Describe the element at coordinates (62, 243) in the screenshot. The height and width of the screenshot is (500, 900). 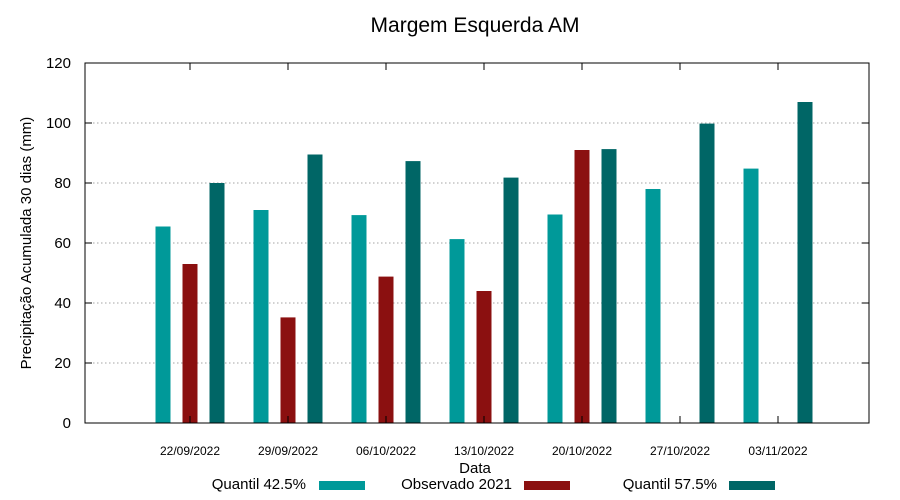
I see `y-tick-label: 60` at that location.